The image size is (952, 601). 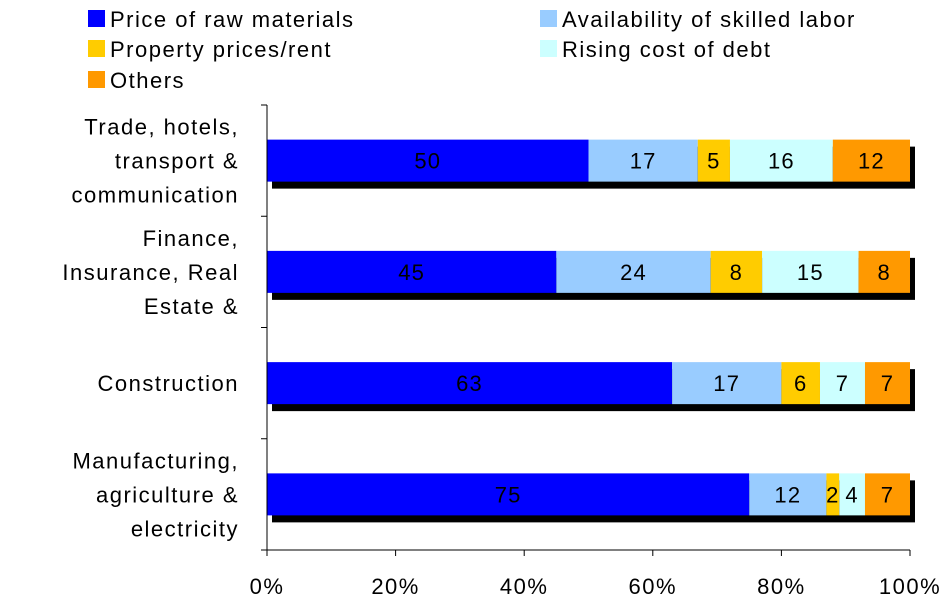 What do you see at coordinates (168, 383) in the screenshot?
I see `category-label: Construction` at bounding box center [168, 383].